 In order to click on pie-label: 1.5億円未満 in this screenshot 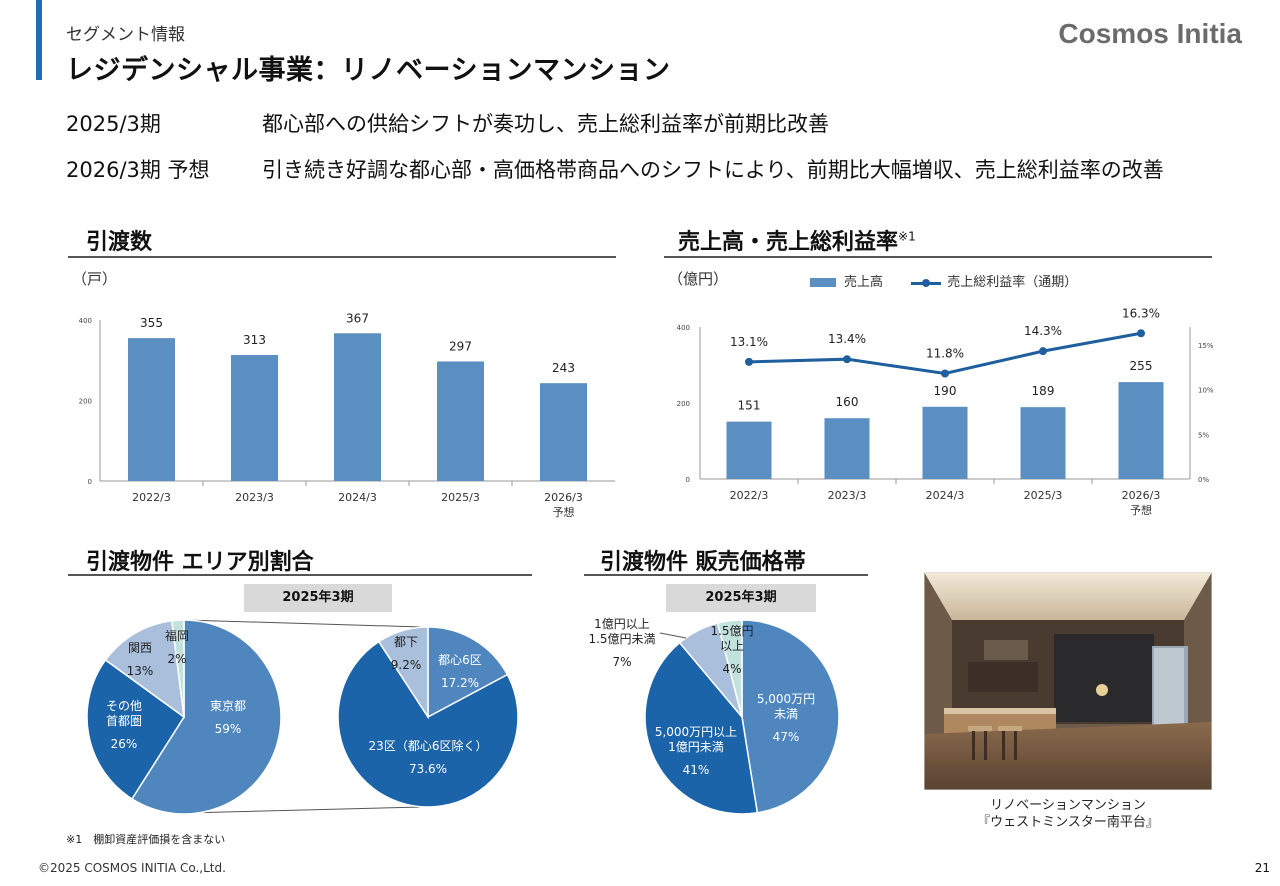, I will do `click(621, 639)`.